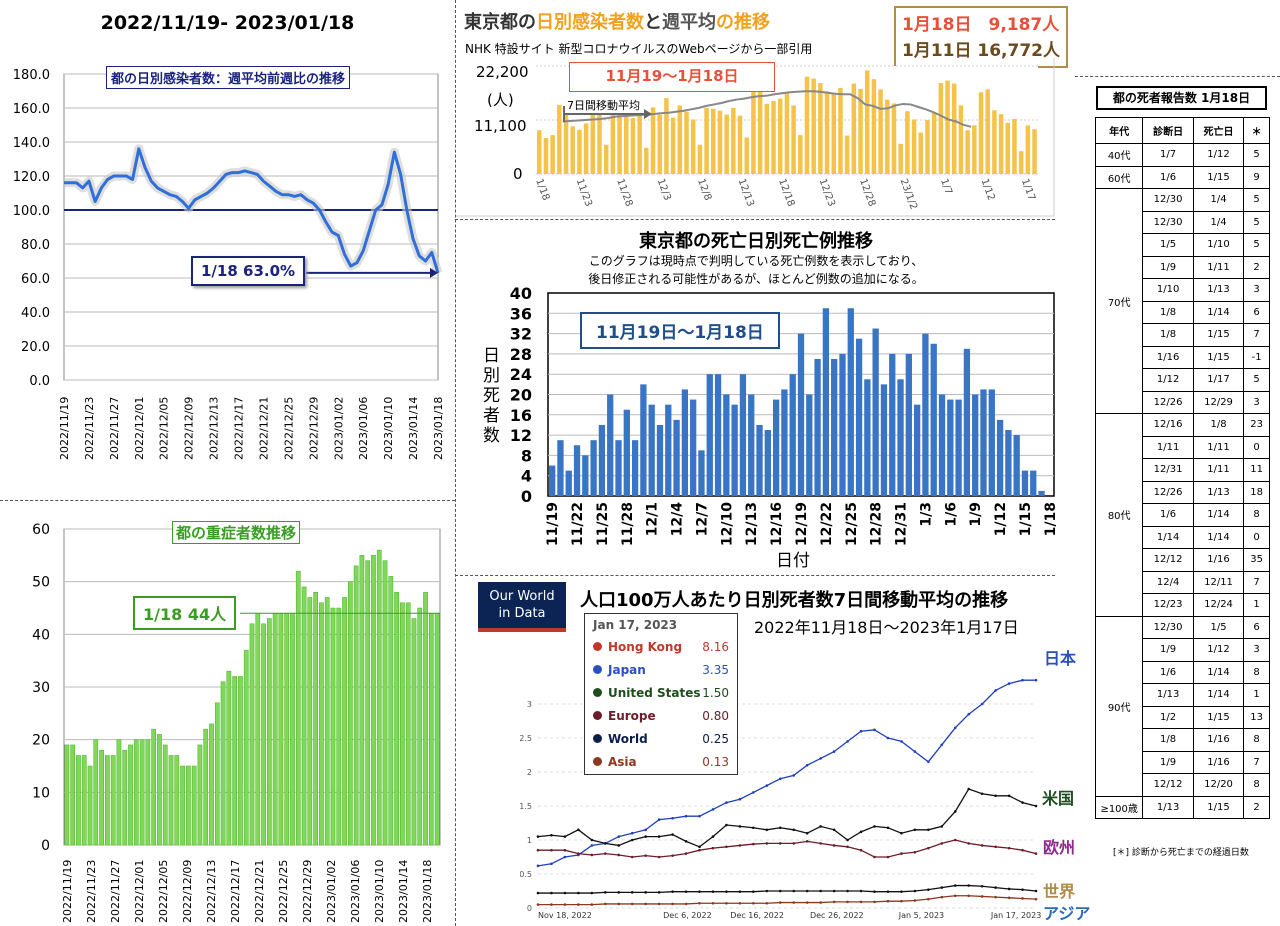 This screenshot has height=926, width=1280. I want to click on table-cell: 9, so click(1256, 177).